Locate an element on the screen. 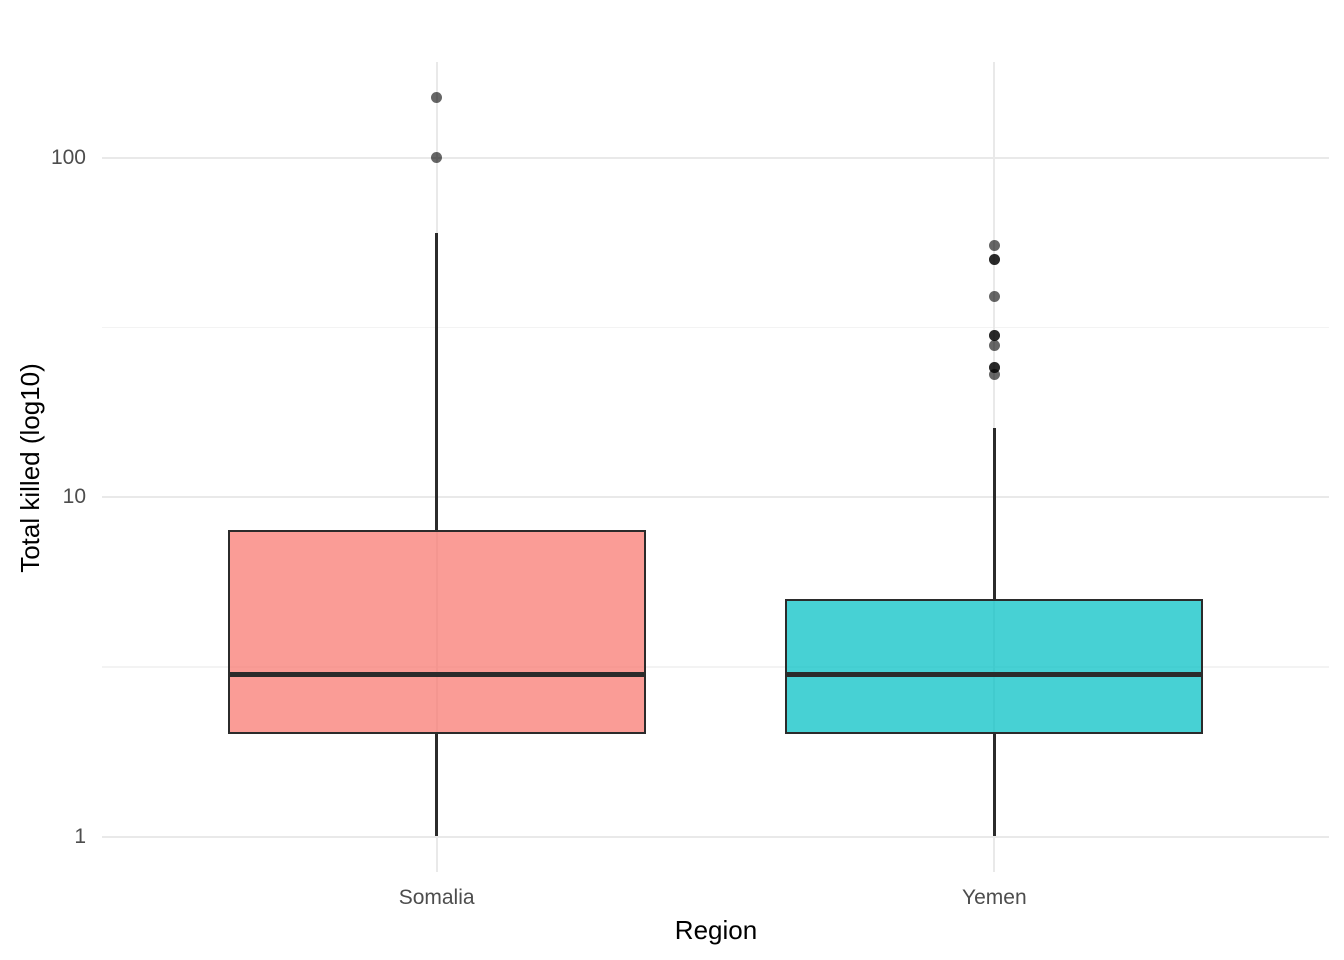  x-category-label-yemen: Yemen is located at coordinates (994, 897).